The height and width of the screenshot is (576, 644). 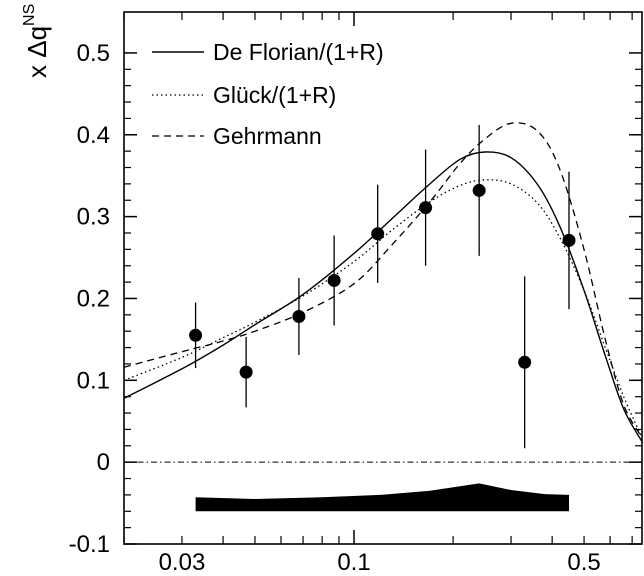 I want to click on y-axis-label: x ΔqNS, so click(x=36, y=41).